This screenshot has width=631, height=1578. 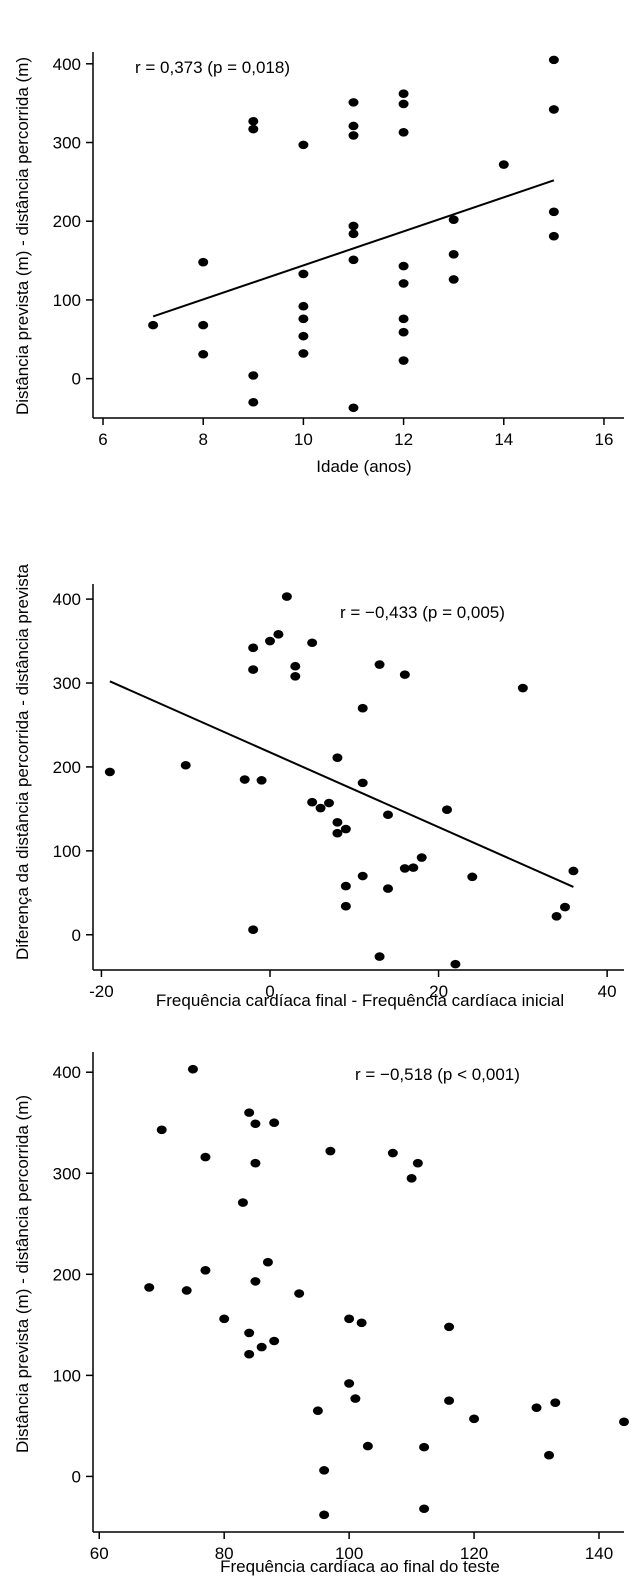 I want to click on correlation-annotation: r = 0,373 (p = 0,018), so click(x=212, y=67).